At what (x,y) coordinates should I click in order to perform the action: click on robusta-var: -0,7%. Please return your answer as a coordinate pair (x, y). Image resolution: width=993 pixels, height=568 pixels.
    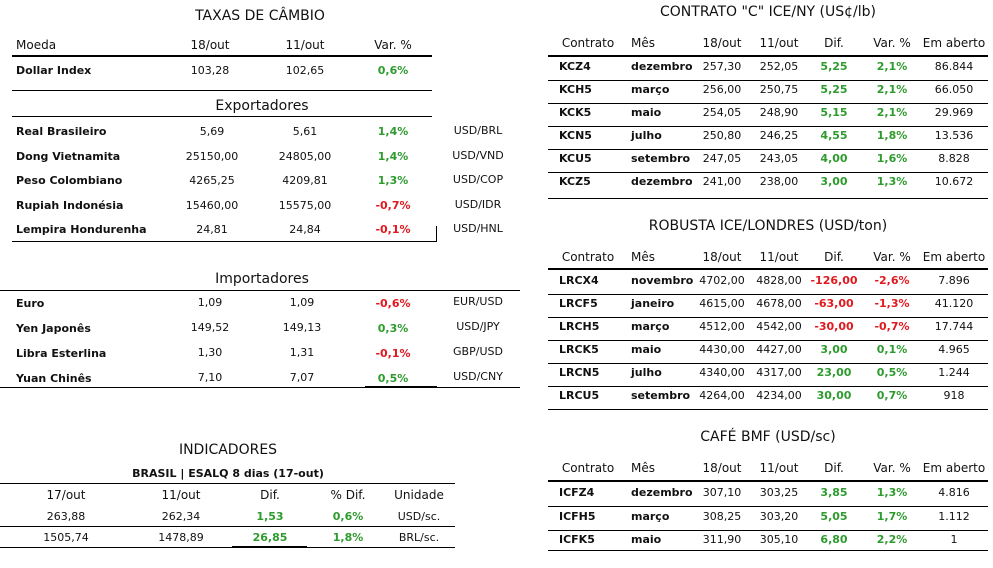
    Looking at the image, I should click on (892, 326).